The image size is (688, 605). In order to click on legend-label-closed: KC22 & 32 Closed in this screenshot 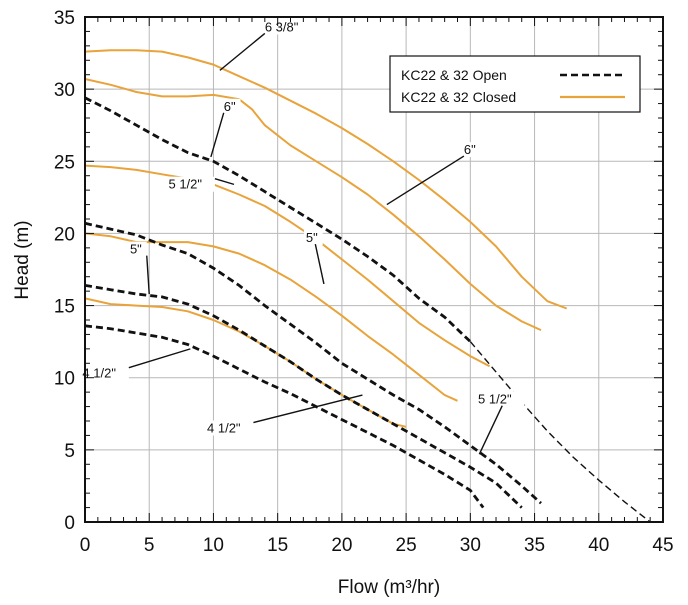, I will do `click(458, 97)`.